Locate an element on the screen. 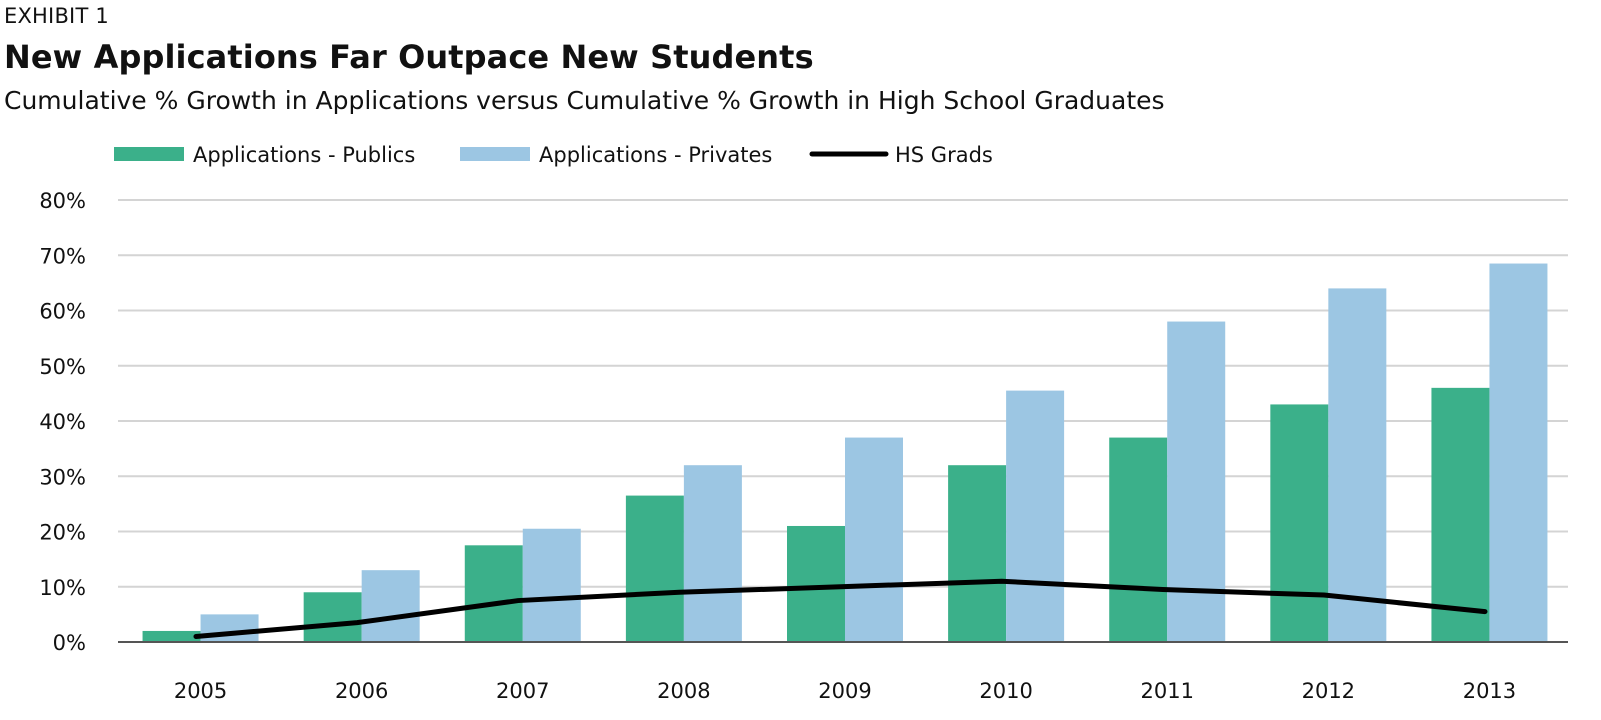  x-tick-label: 2009 is located at coordinates (844, 691).